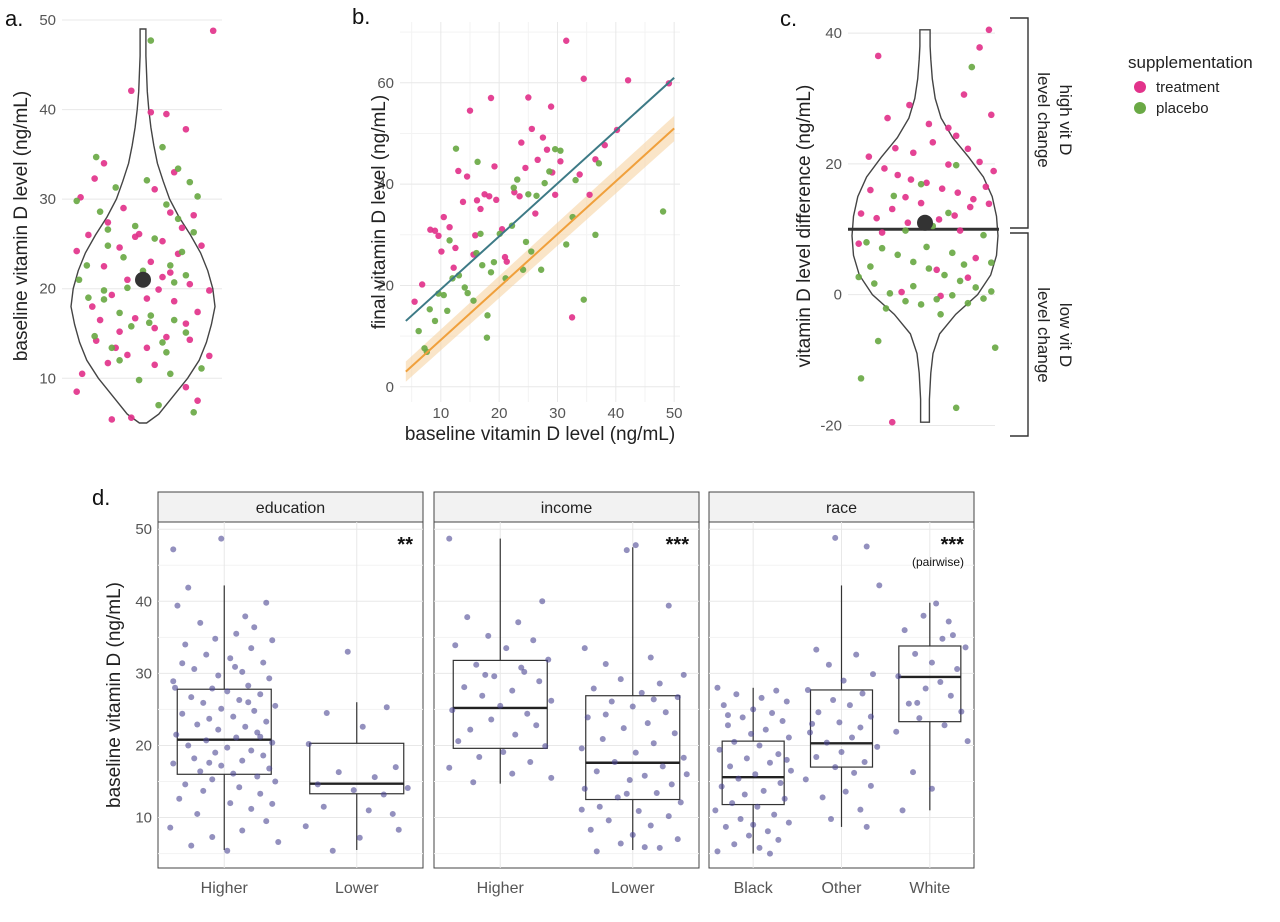  What do you see at coordinates (385, 285) in the screenshot?
I see `y-tick-label: 20` at bounding box center [385, 285].